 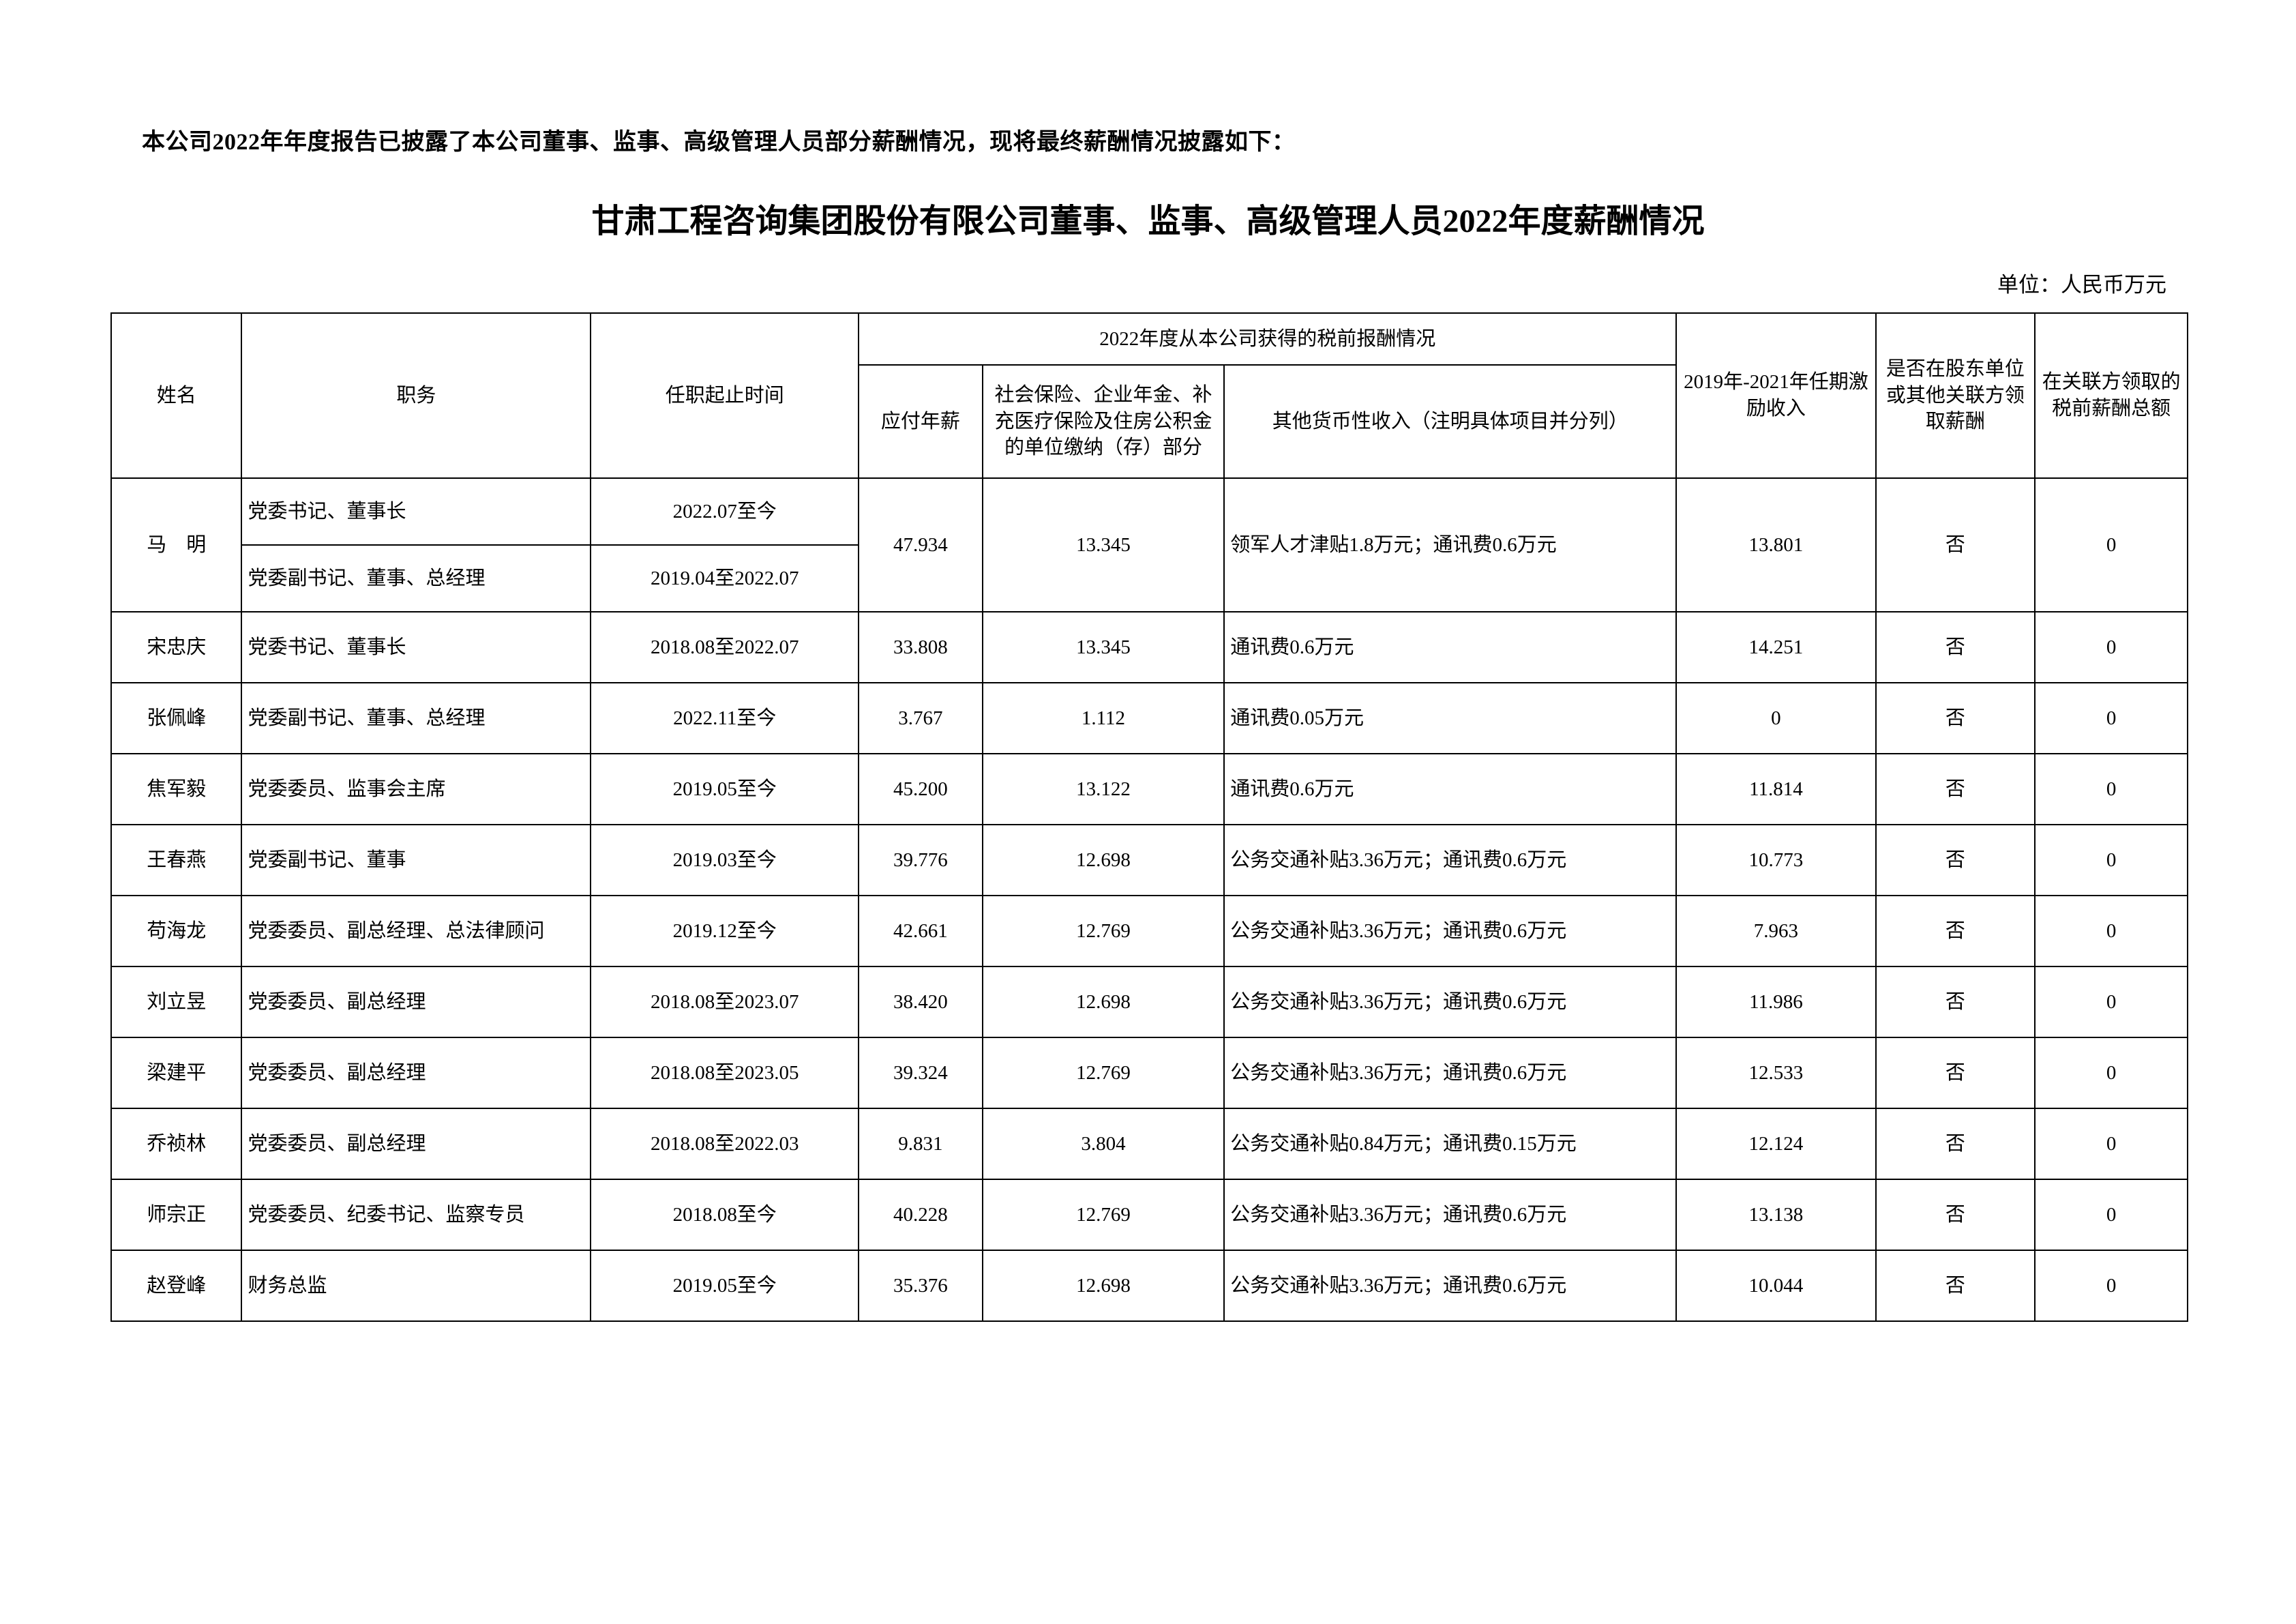 What do you see at coordinates (1776, 931) in the screenshot?
I see `cell-incentive: 7.963` at bounding box center [1776, 931].